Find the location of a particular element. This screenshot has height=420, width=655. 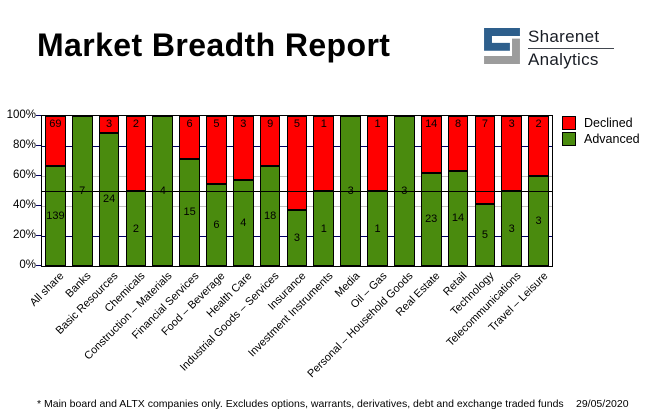

legend: Declined Advanced is located at coordinates (601, 132).